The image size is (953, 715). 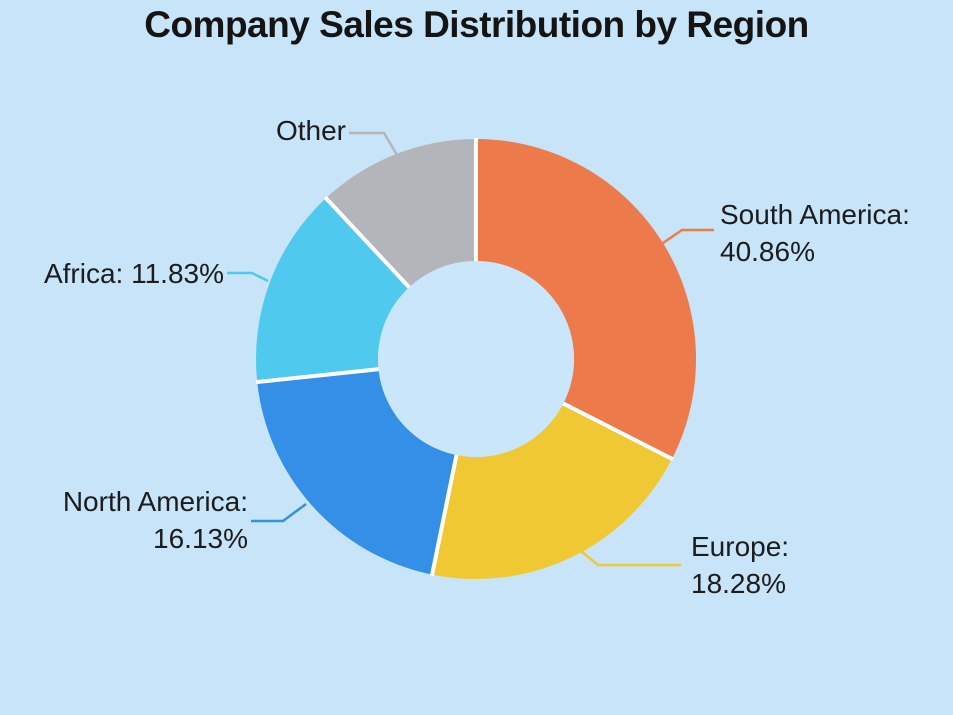 I want to click on leader-line-europe, so click(x=630, y=558).